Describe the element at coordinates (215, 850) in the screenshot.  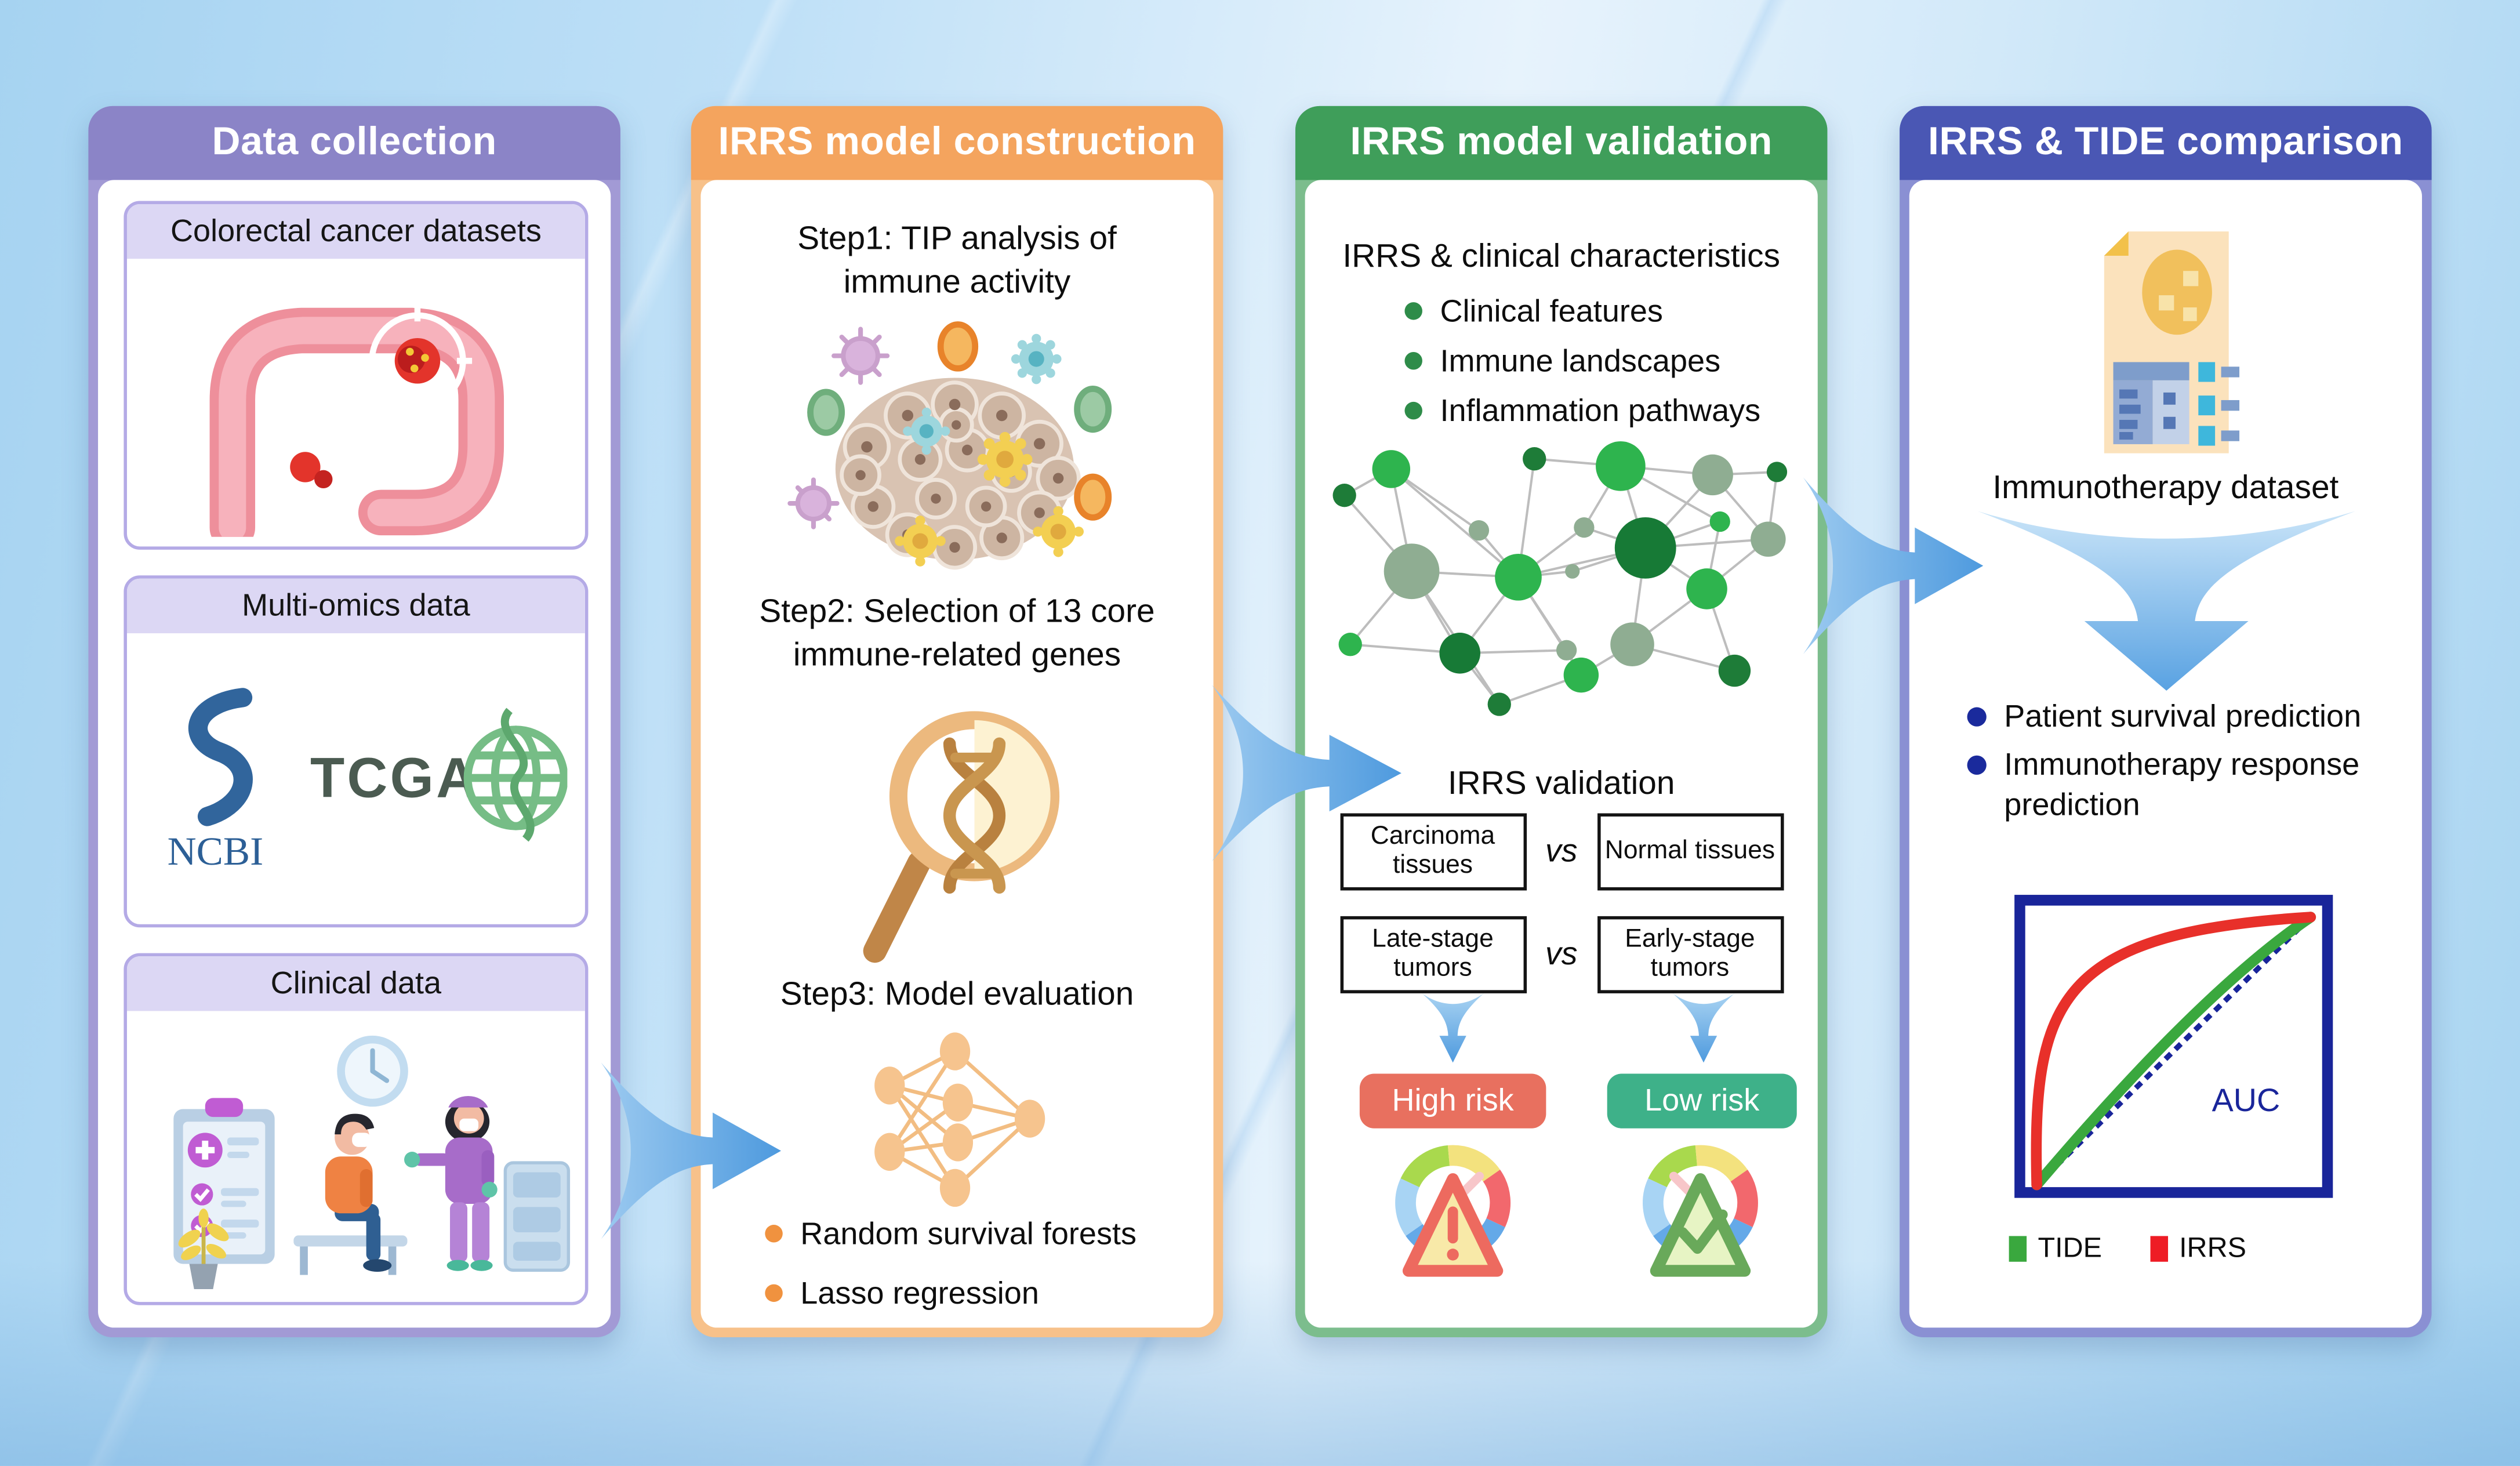
I see `ncbi-label: NCBI` at that location.